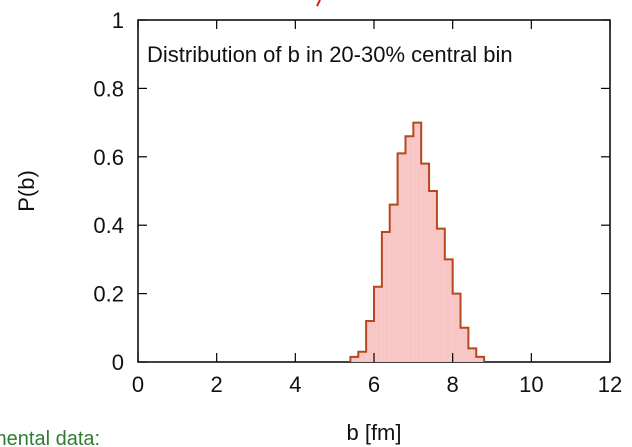  Describe the element at coordinates (108, 88) in the screenshot. I see `y-tick-label: 0.8` at that location.